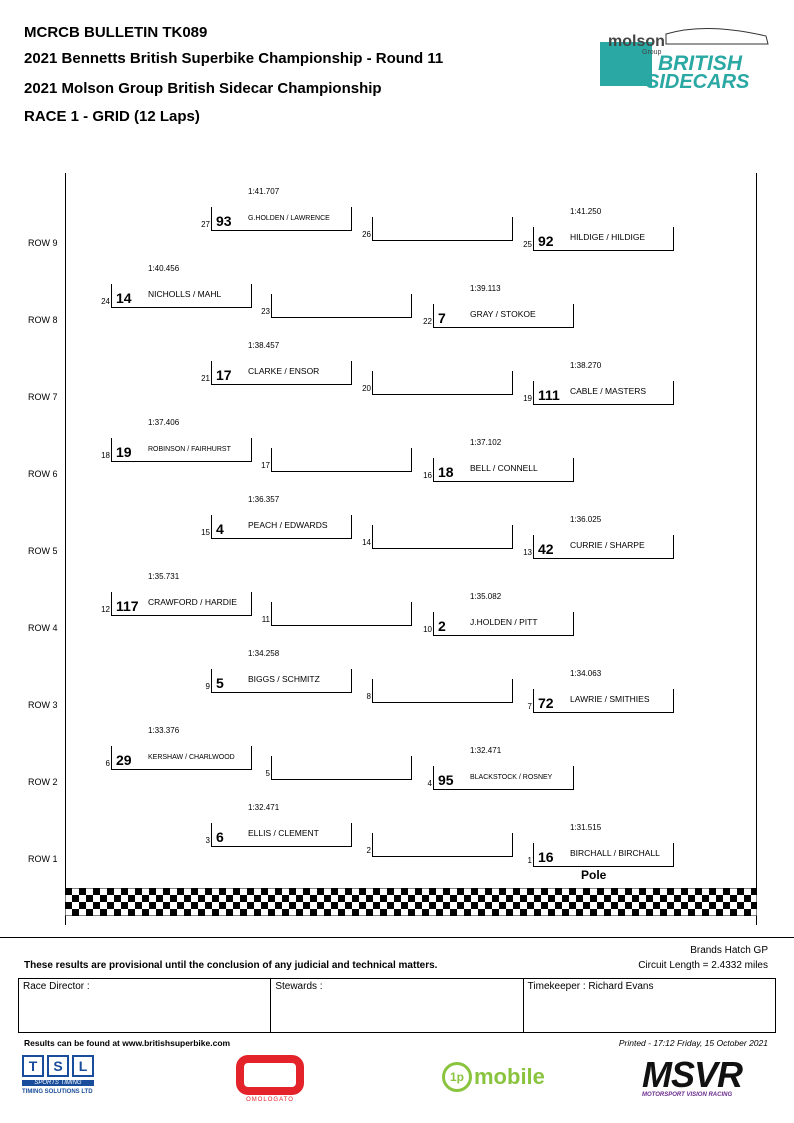  What do you see at coordinates (43, 859) in the screenshot?
I see `row-label-1: ROW 1` at bounding box center [43, 859].